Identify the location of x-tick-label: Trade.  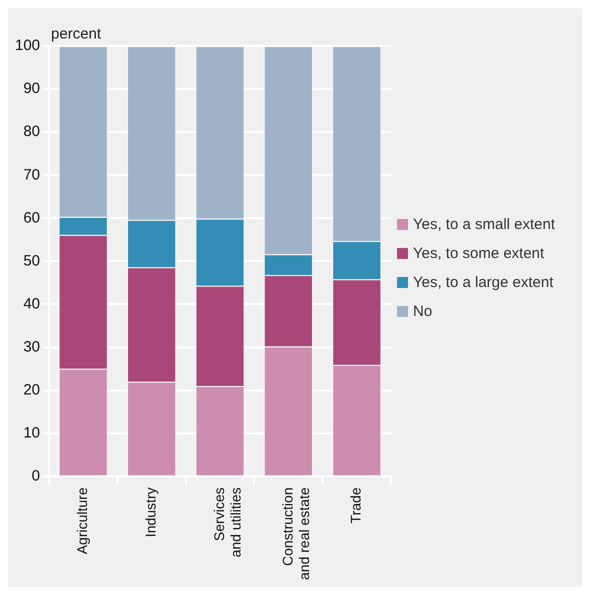
(356, 505).